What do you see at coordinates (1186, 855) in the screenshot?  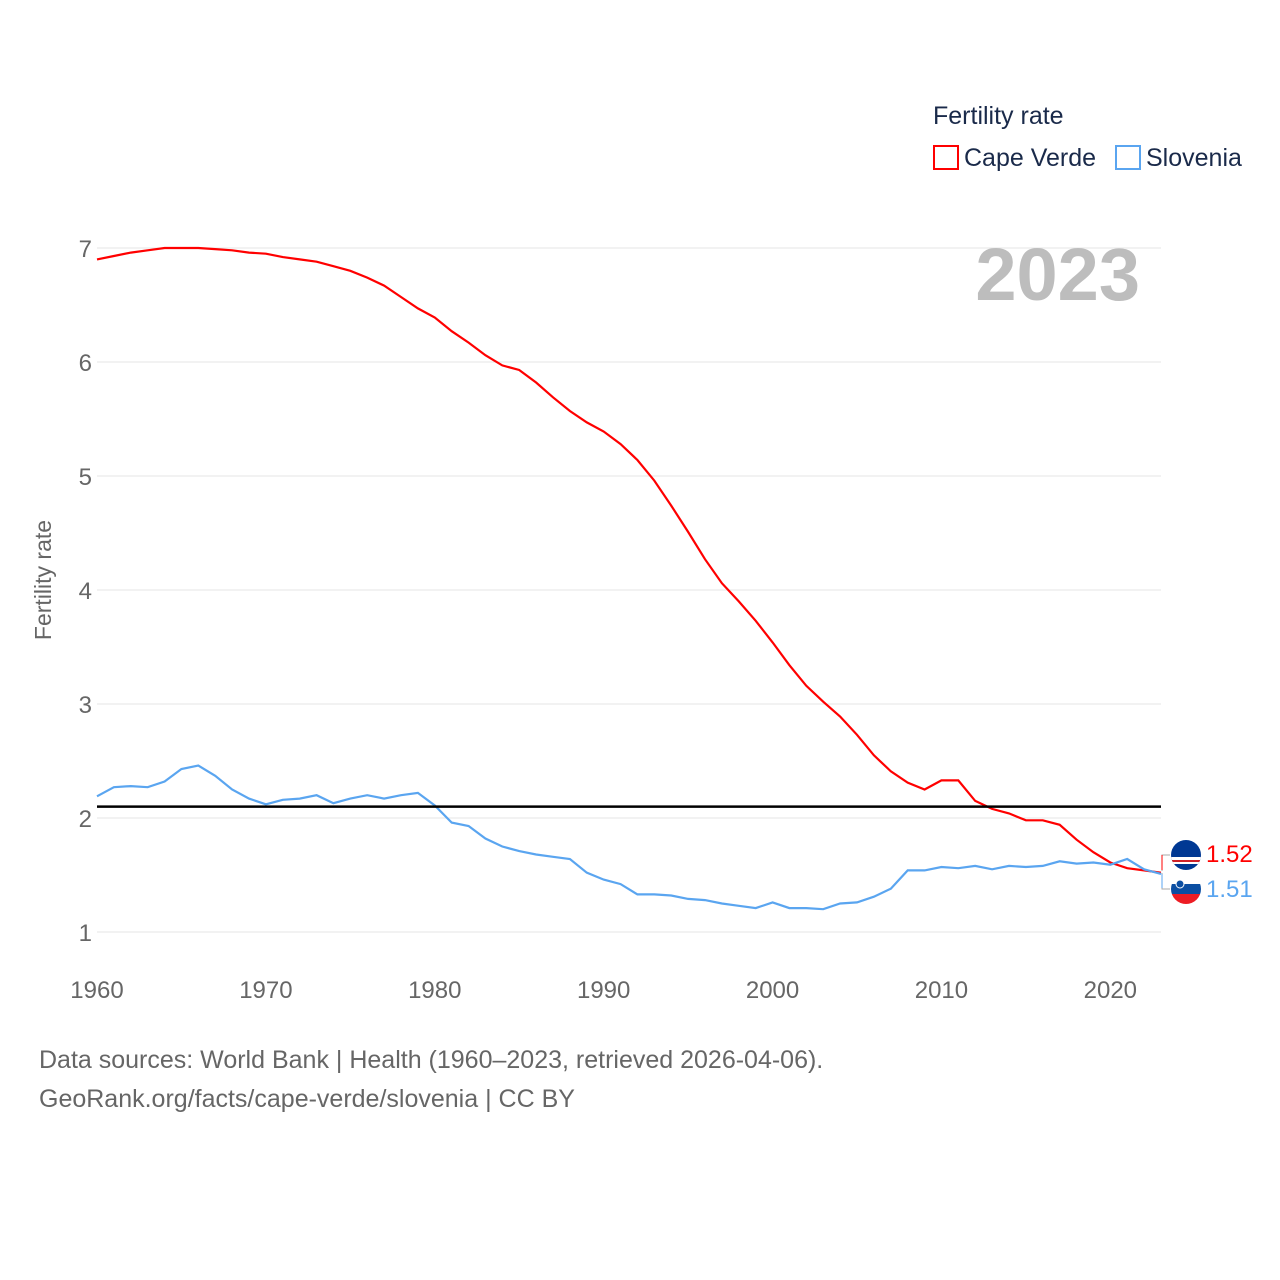 I see `cape-verde-flag-icon` at bounding box center [1186, 855].